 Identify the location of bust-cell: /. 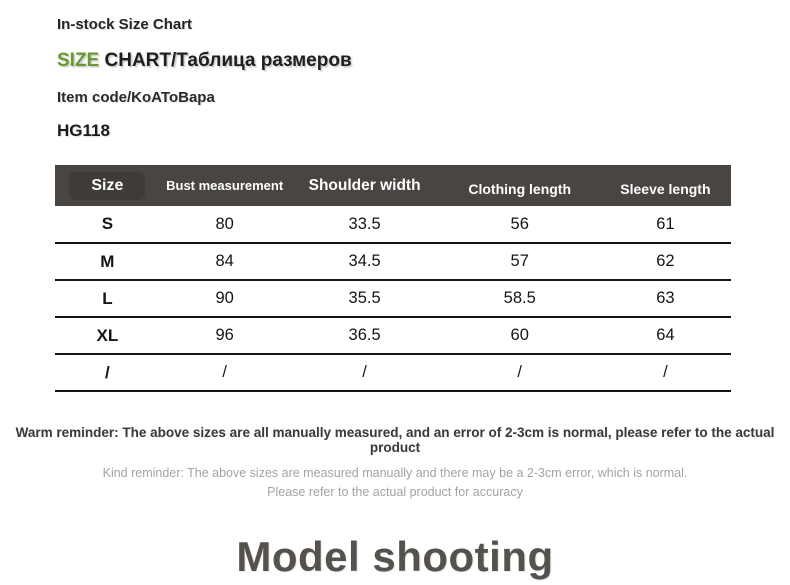
(224, 373).